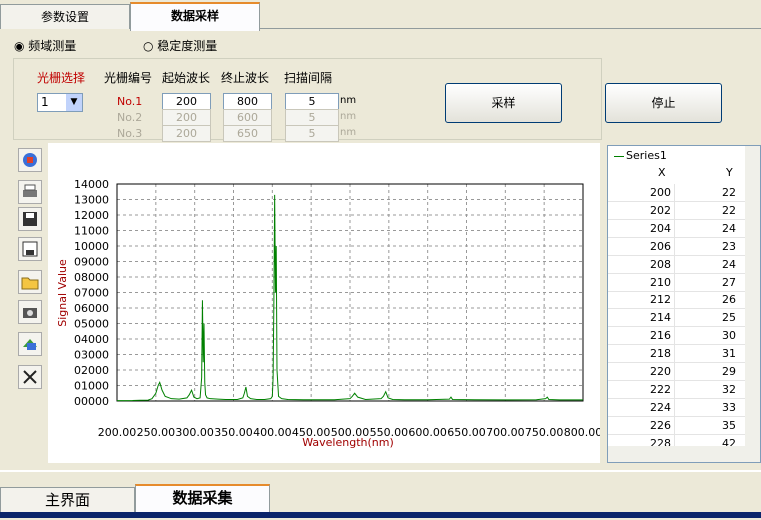 The image size is (761, 520). What do you see at coordinates (466, 432) in the screenshot?
I see `x-tick-label: 650.00` at bounding box center [466, 432].